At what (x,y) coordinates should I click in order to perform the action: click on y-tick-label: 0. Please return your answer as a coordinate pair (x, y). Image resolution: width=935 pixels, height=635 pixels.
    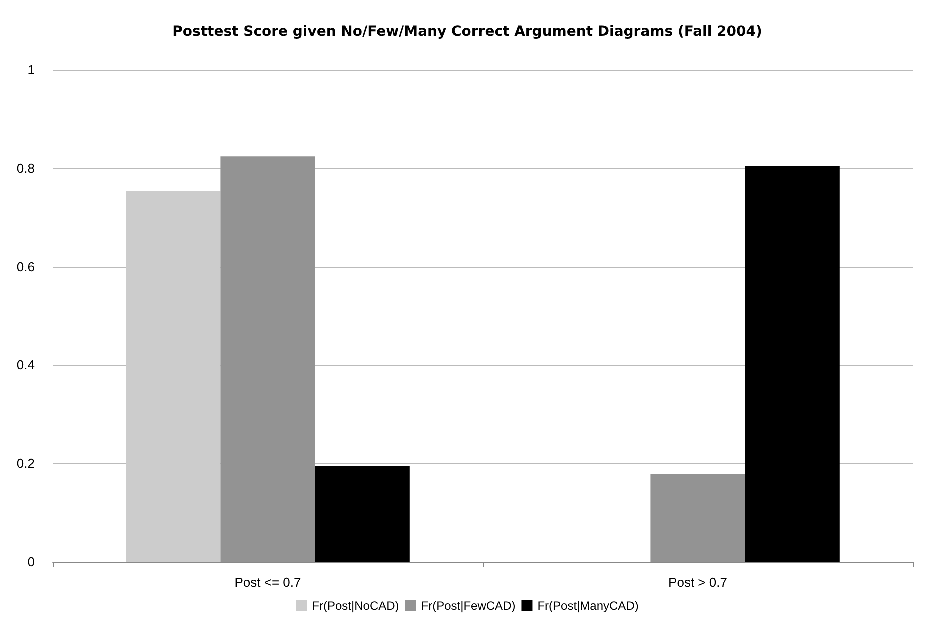
    Looking at the image, I should click on (31, 562).